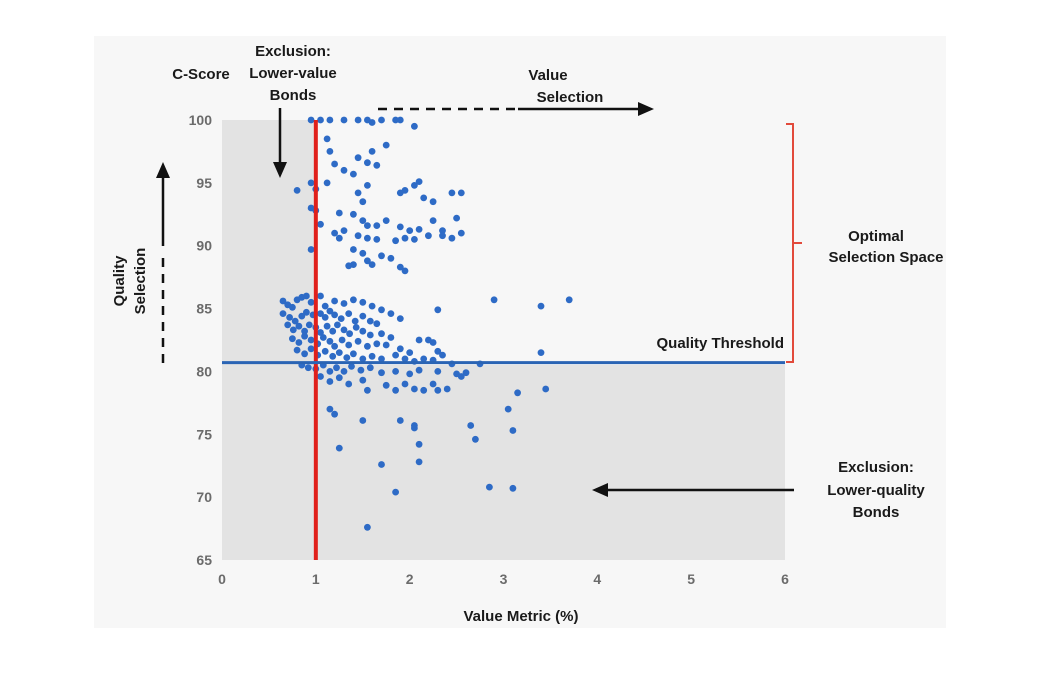  I want to click on annotation-value-selection-line2: Selection, so click(570, 97).